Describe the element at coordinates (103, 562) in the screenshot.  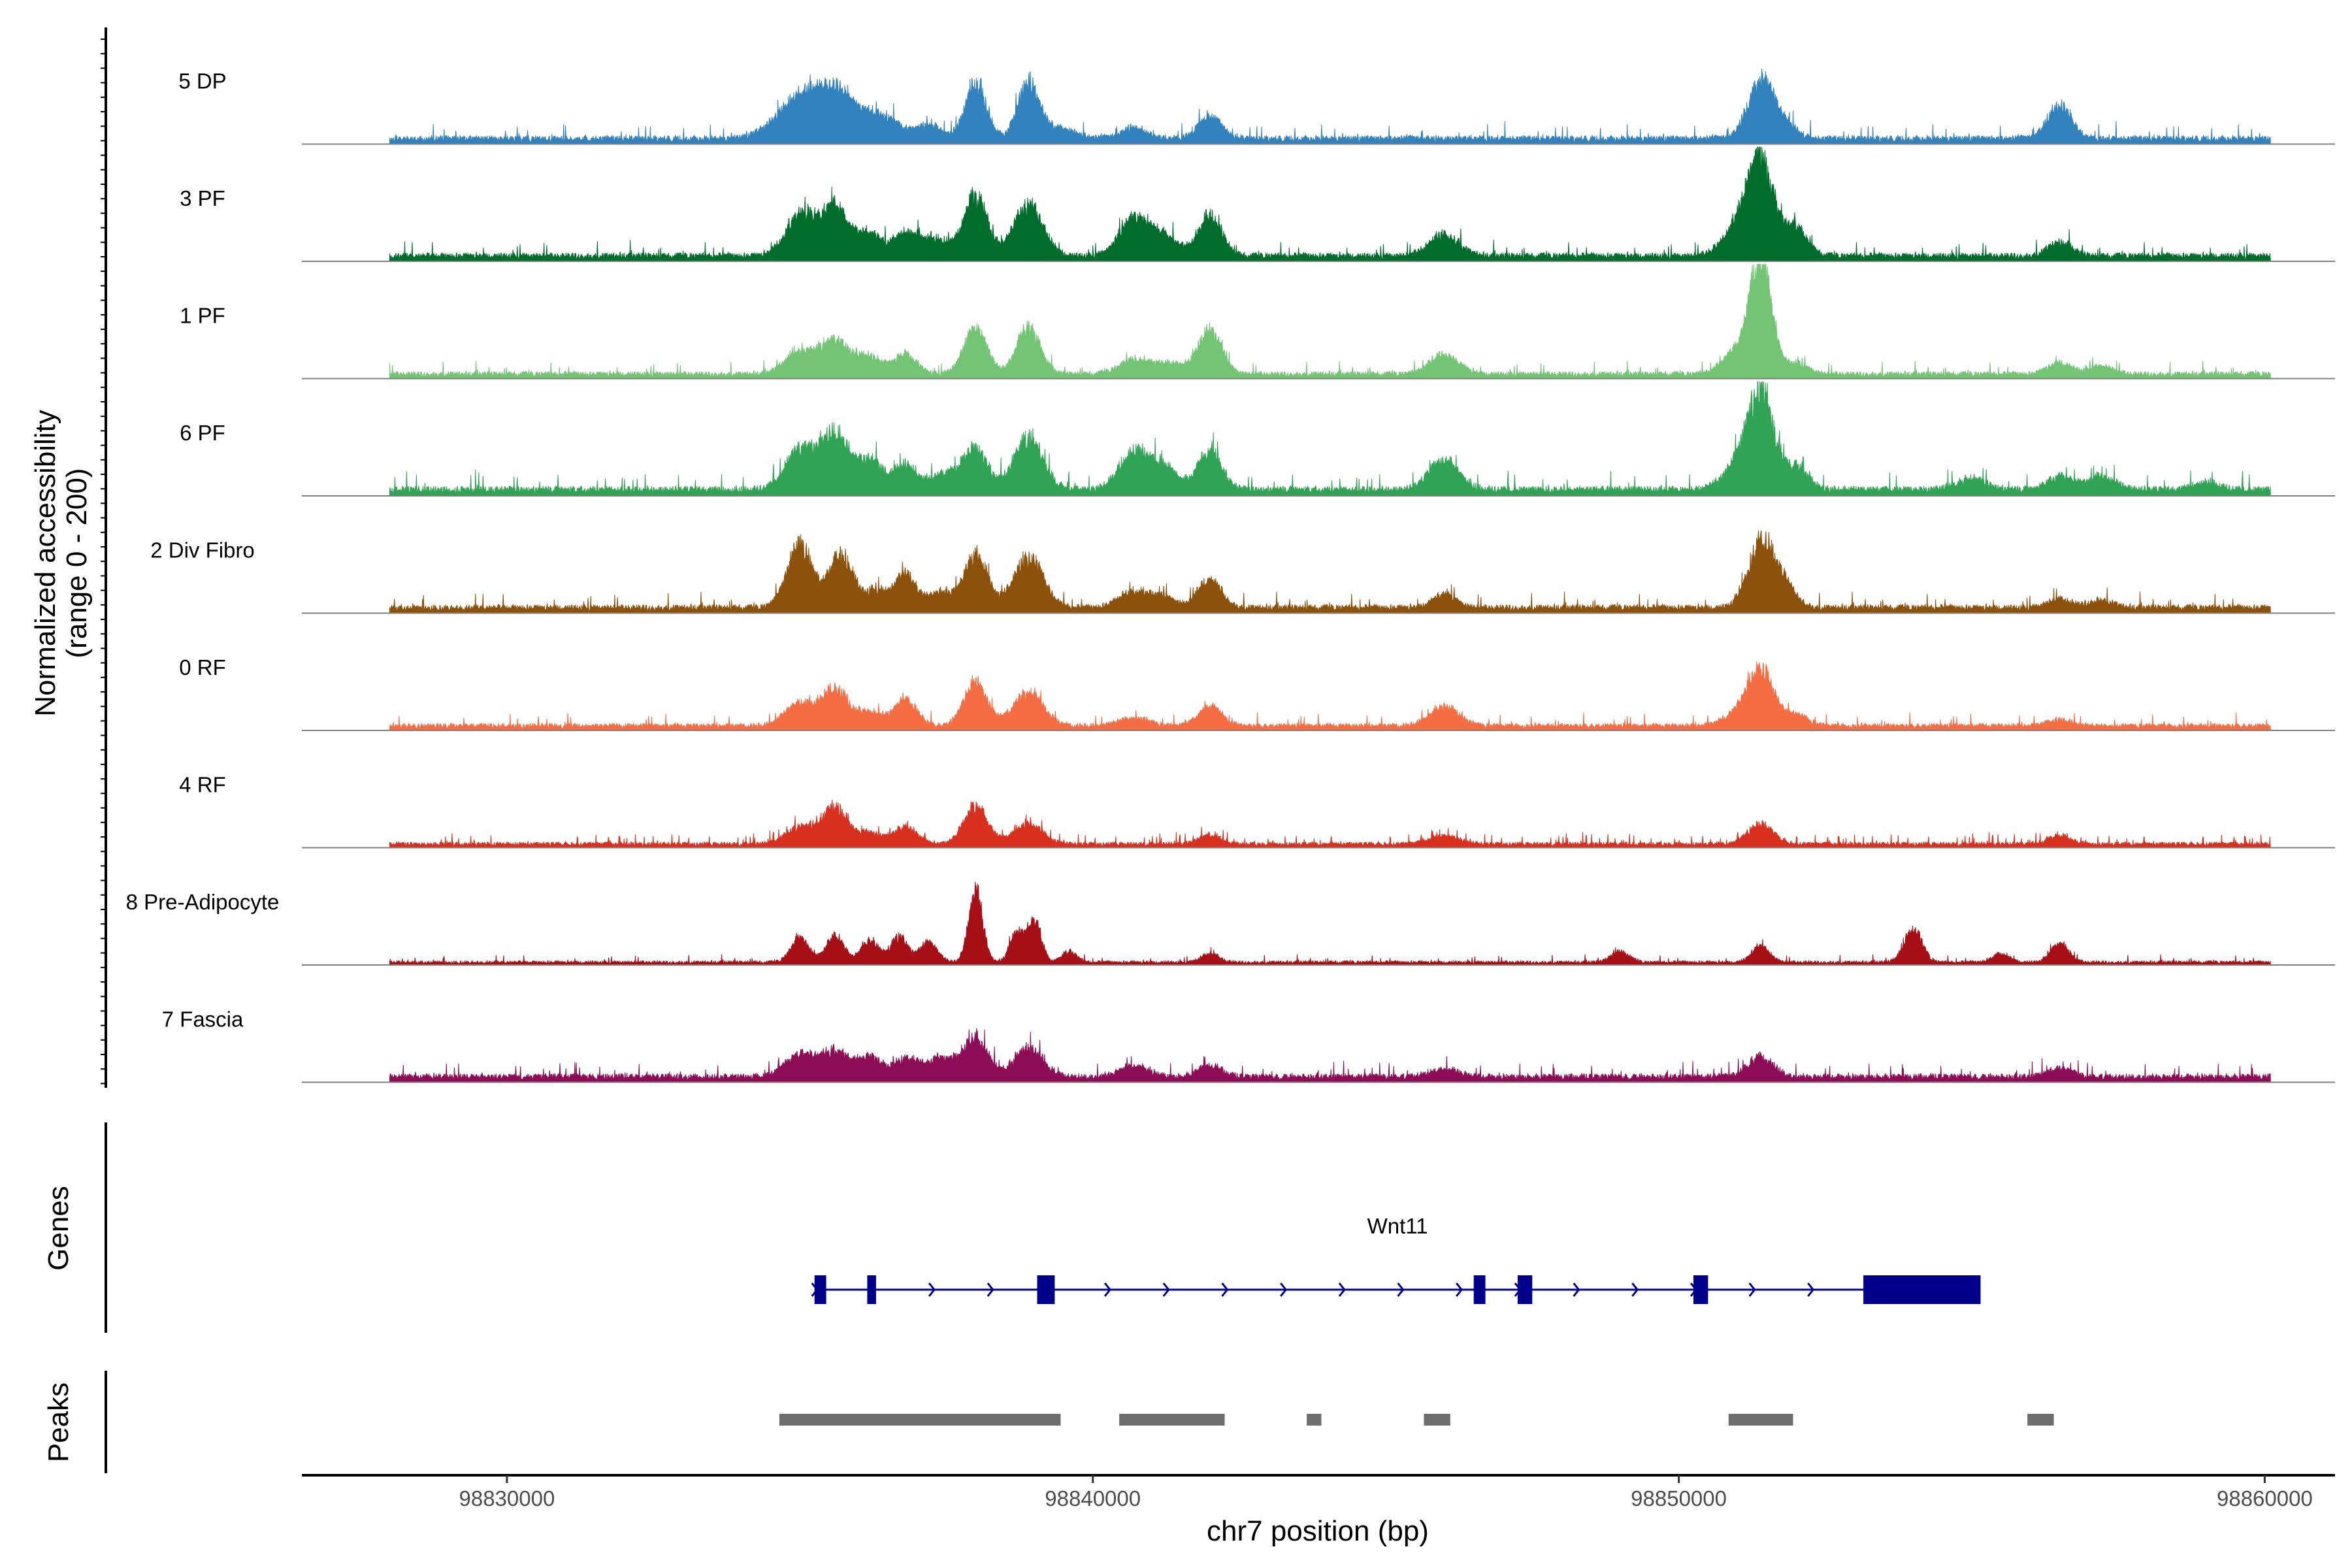
I see `coverage-y-ticks` at that location.